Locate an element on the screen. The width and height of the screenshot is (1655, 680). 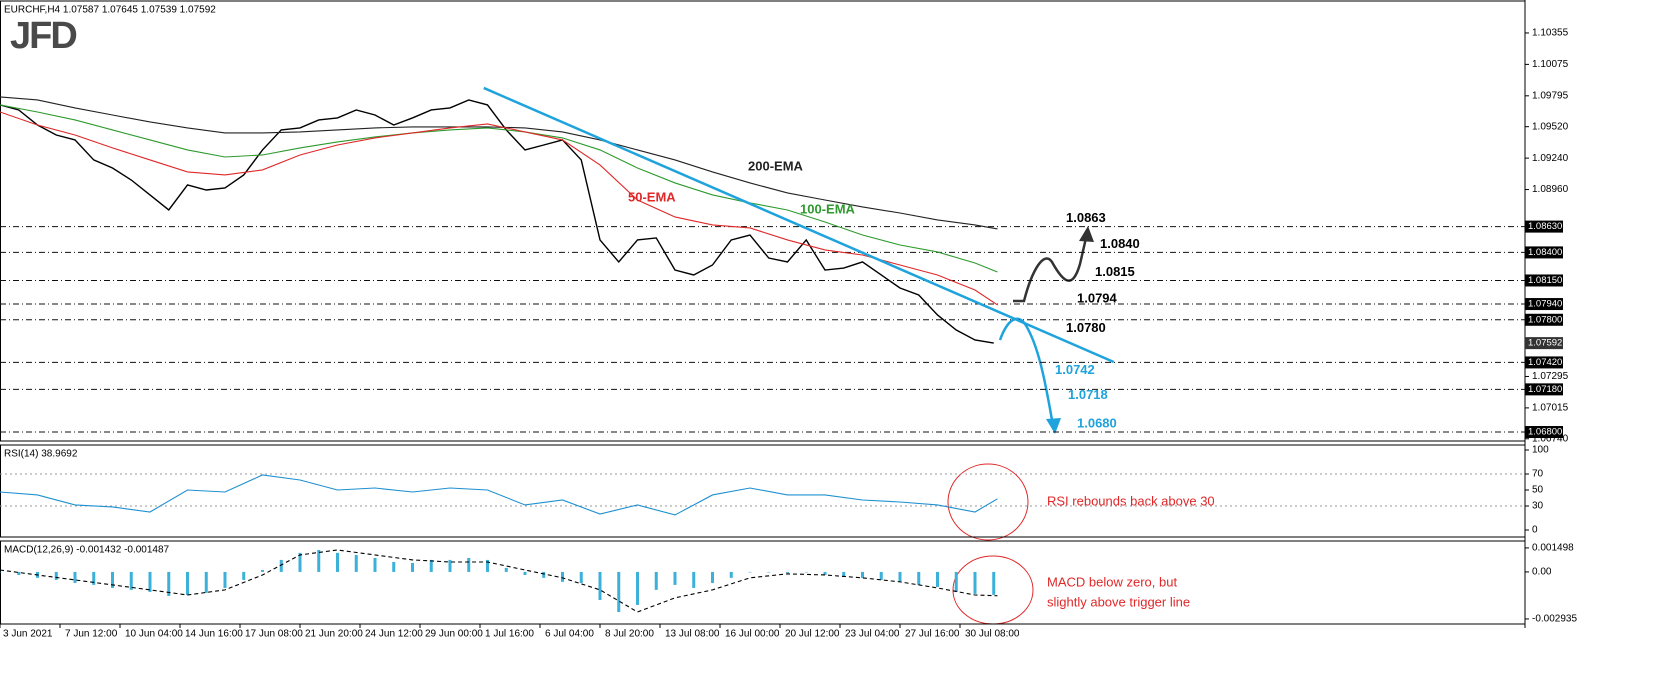
x-tick-label: 6 Jul 04:00 is located at coordinates (569, 634).